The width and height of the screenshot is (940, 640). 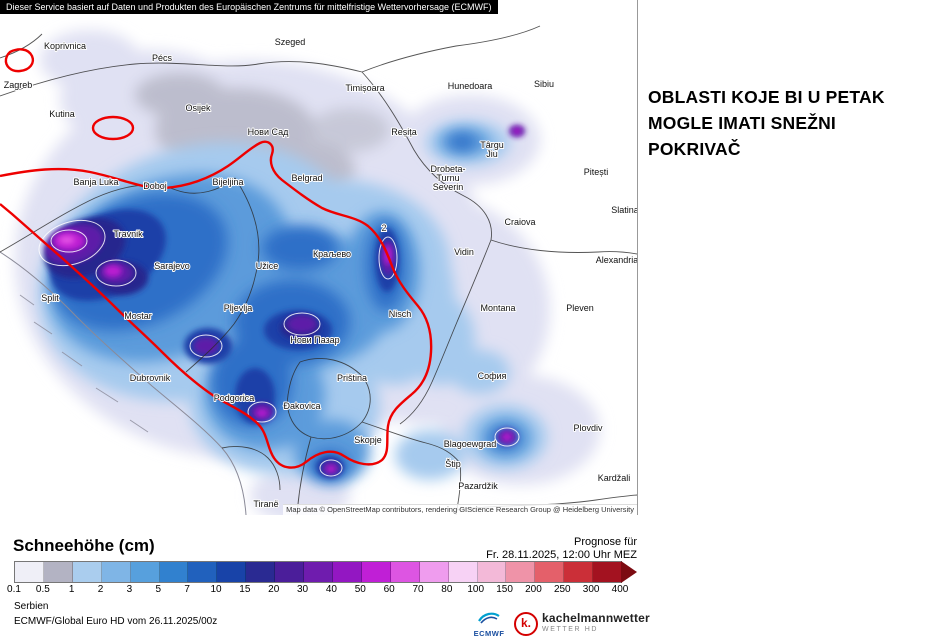 What do you see at coordinates (116, 621) in the screenshot?
I see `model-run-label: ECMWF/Global Euro HD vom 26.11.2025/00z` at bounding box center [116, 621].